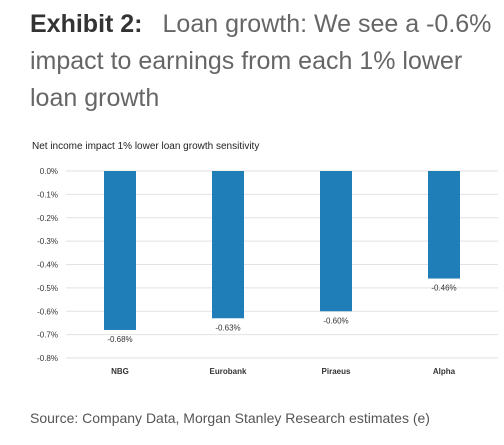 Image resolution: width=504 pixels, height=445 pixels. What do you see at coordinates (47, 265) in the screenshot?
I see `y-tick-label: -0.4%` at bounding box center [47, 265].